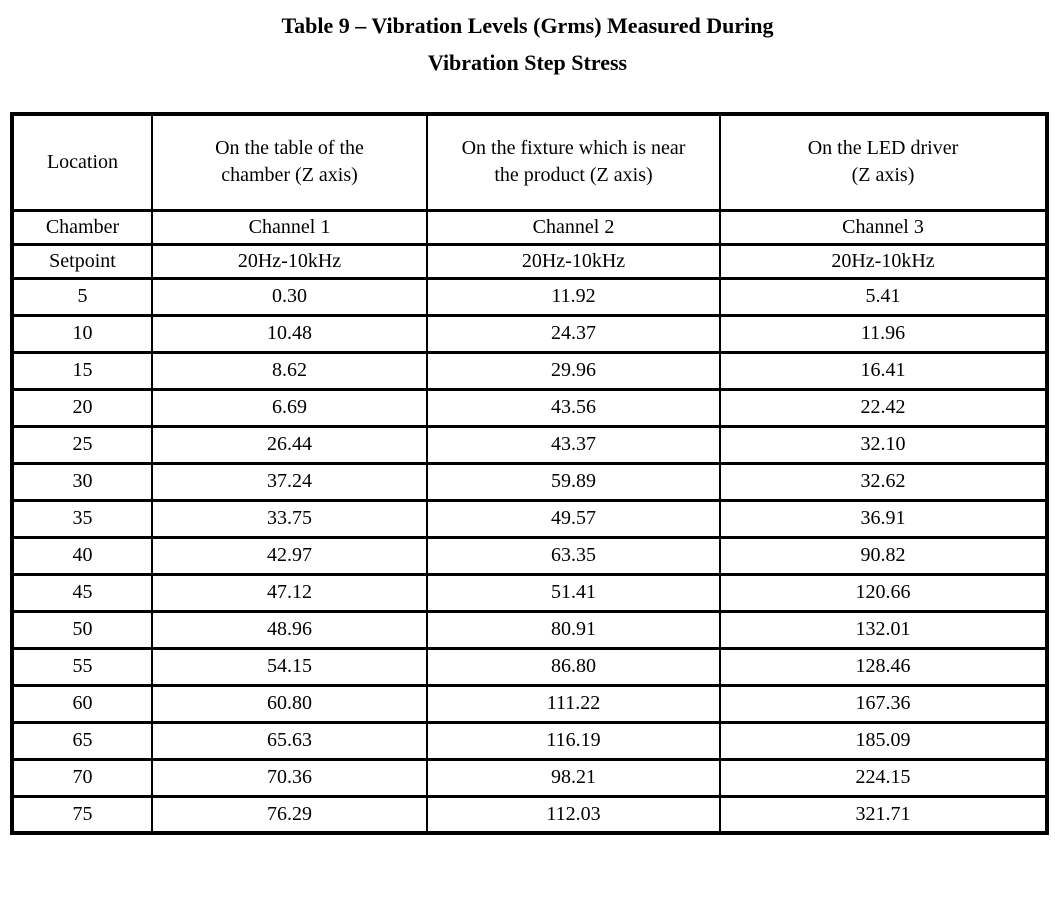 This screenshot has width=1055, height=903. What do you see at coordinates (82, 518) in the screenshot?
I see `setpoint-value-cell: 35` at bounding box center [82, 518].